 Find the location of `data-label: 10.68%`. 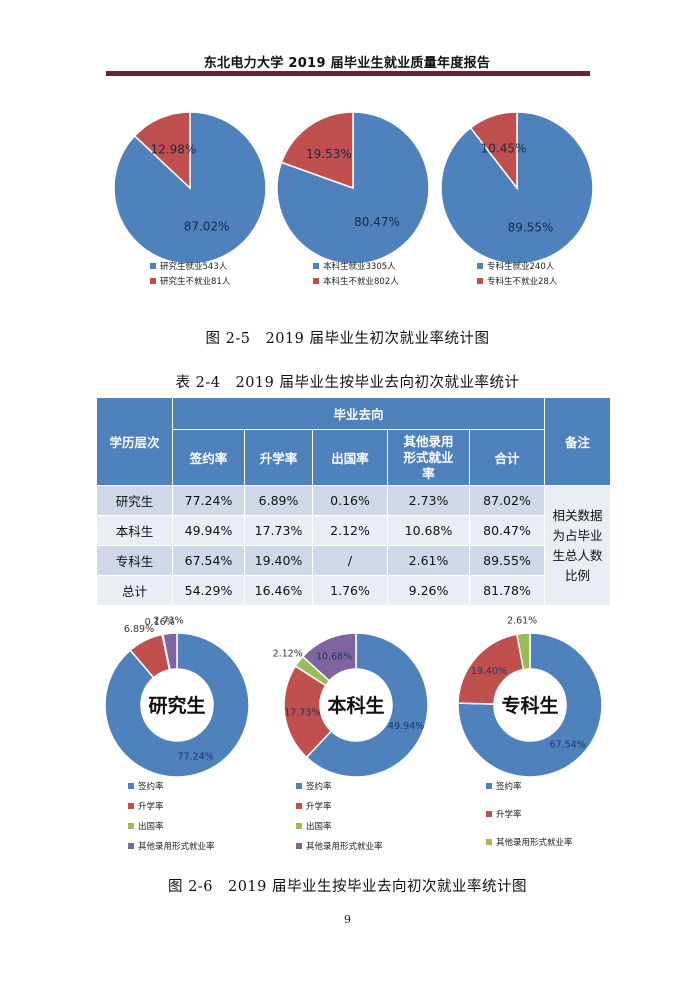

data-label: 10.68% is located at coordinates (334, 657).